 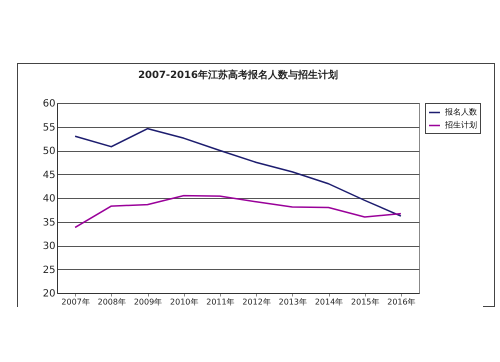 I want to click on y-tick-label: 25, so click(x=49, y=270).